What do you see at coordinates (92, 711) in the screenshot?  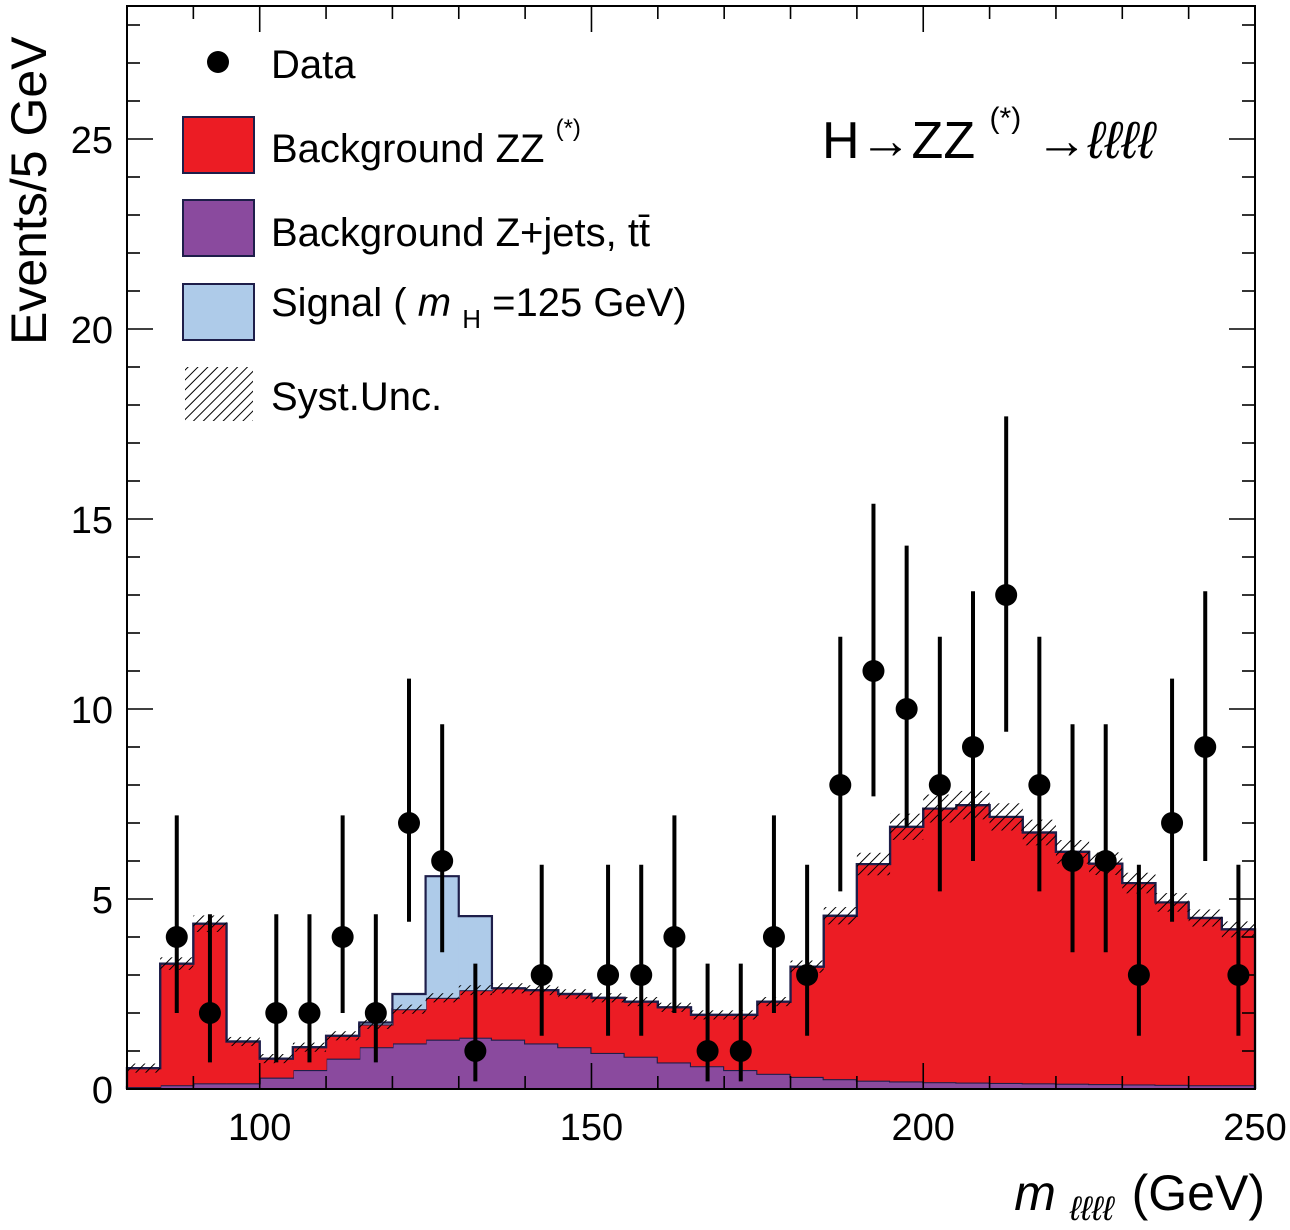 I see `y-tick-label: 10` at bounding box center [92, 711].